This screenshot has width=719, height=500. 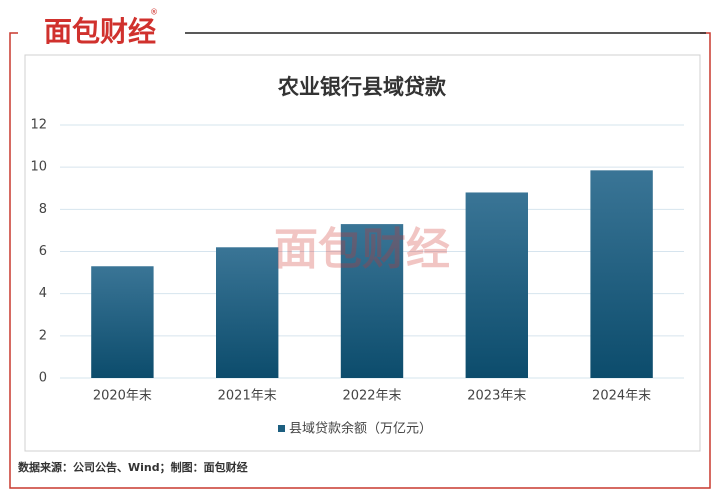 I want to click on source-note: 数据来源：公司公告、Wind；制图：面包财经, so click(x=133, y=467).